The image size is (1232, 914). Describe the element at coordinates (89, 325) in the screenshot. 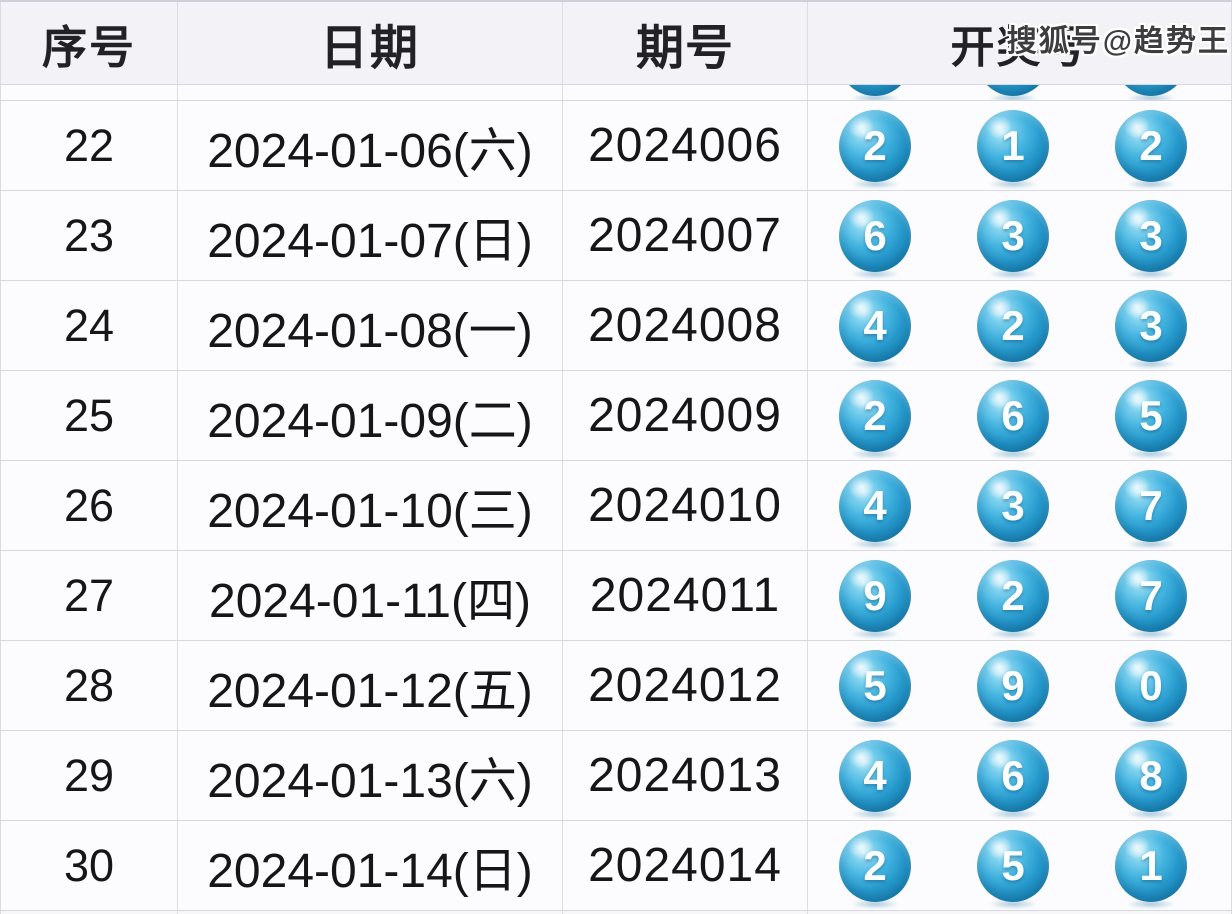

I see `row-index: 24` at that location.